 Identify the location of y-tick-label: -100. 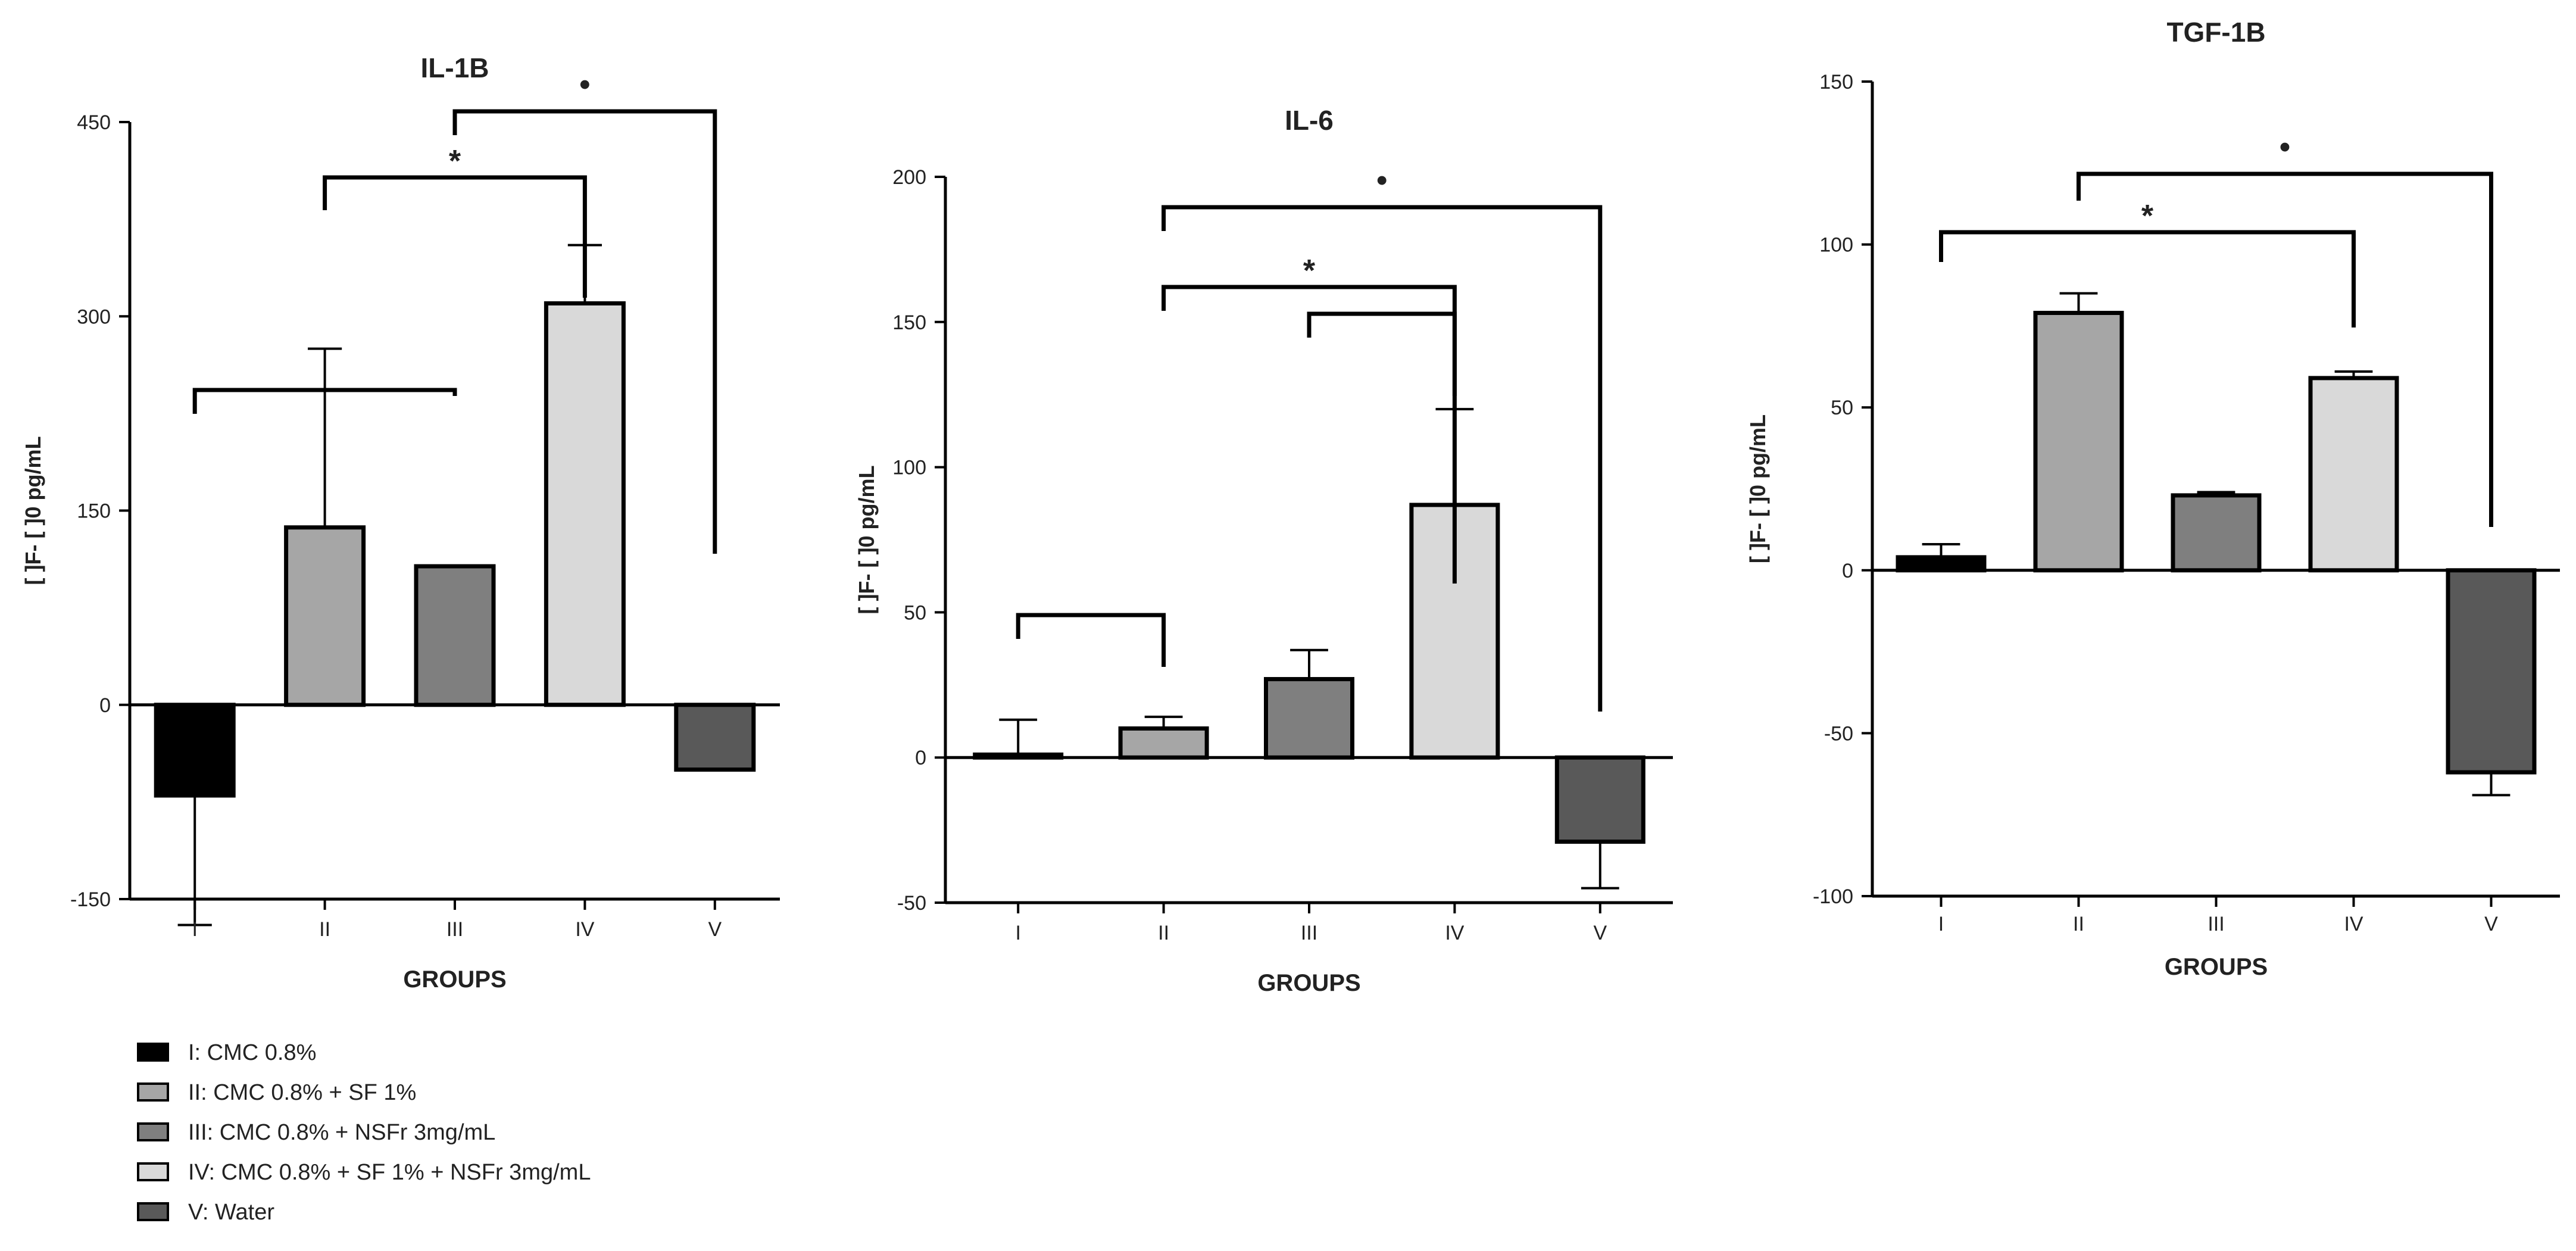
(1833, 897).